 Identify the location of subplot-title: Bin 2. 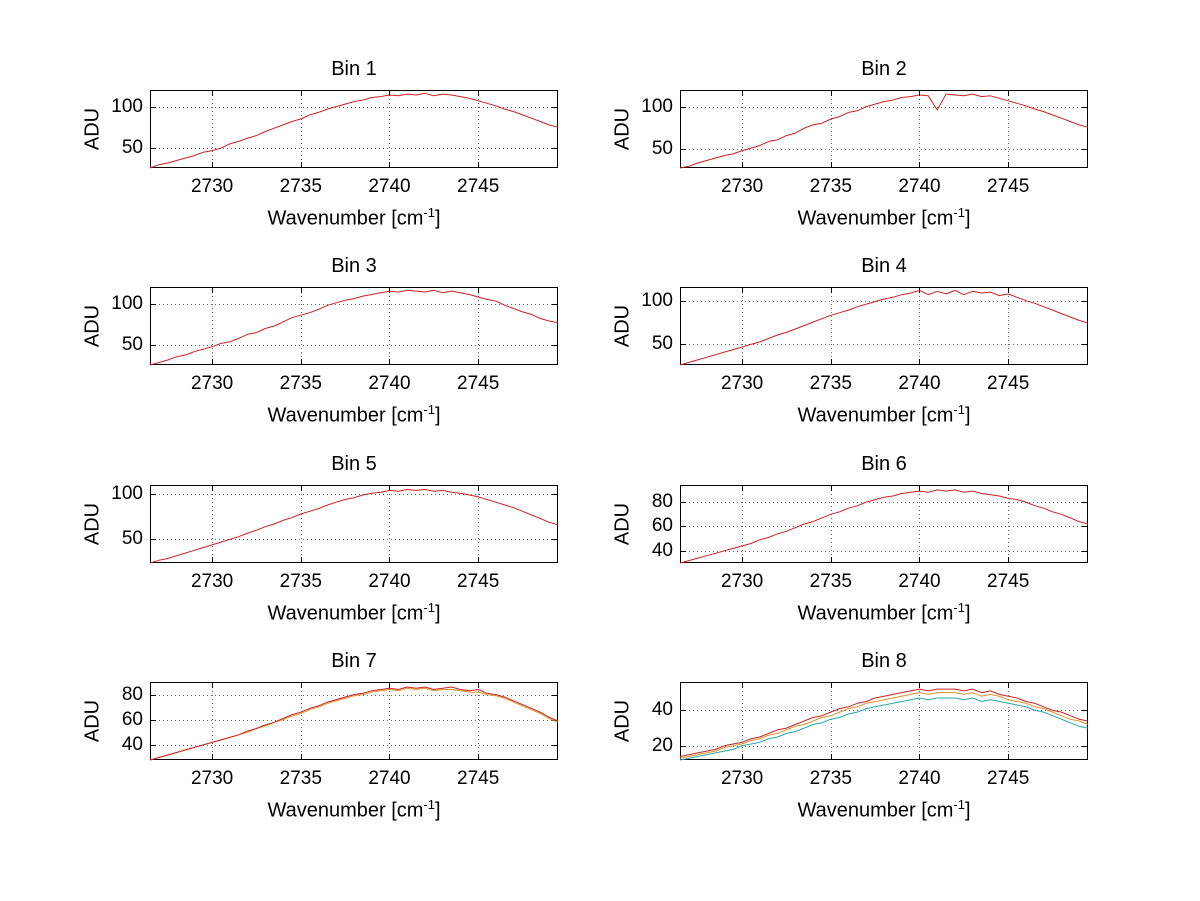
(884, 69).